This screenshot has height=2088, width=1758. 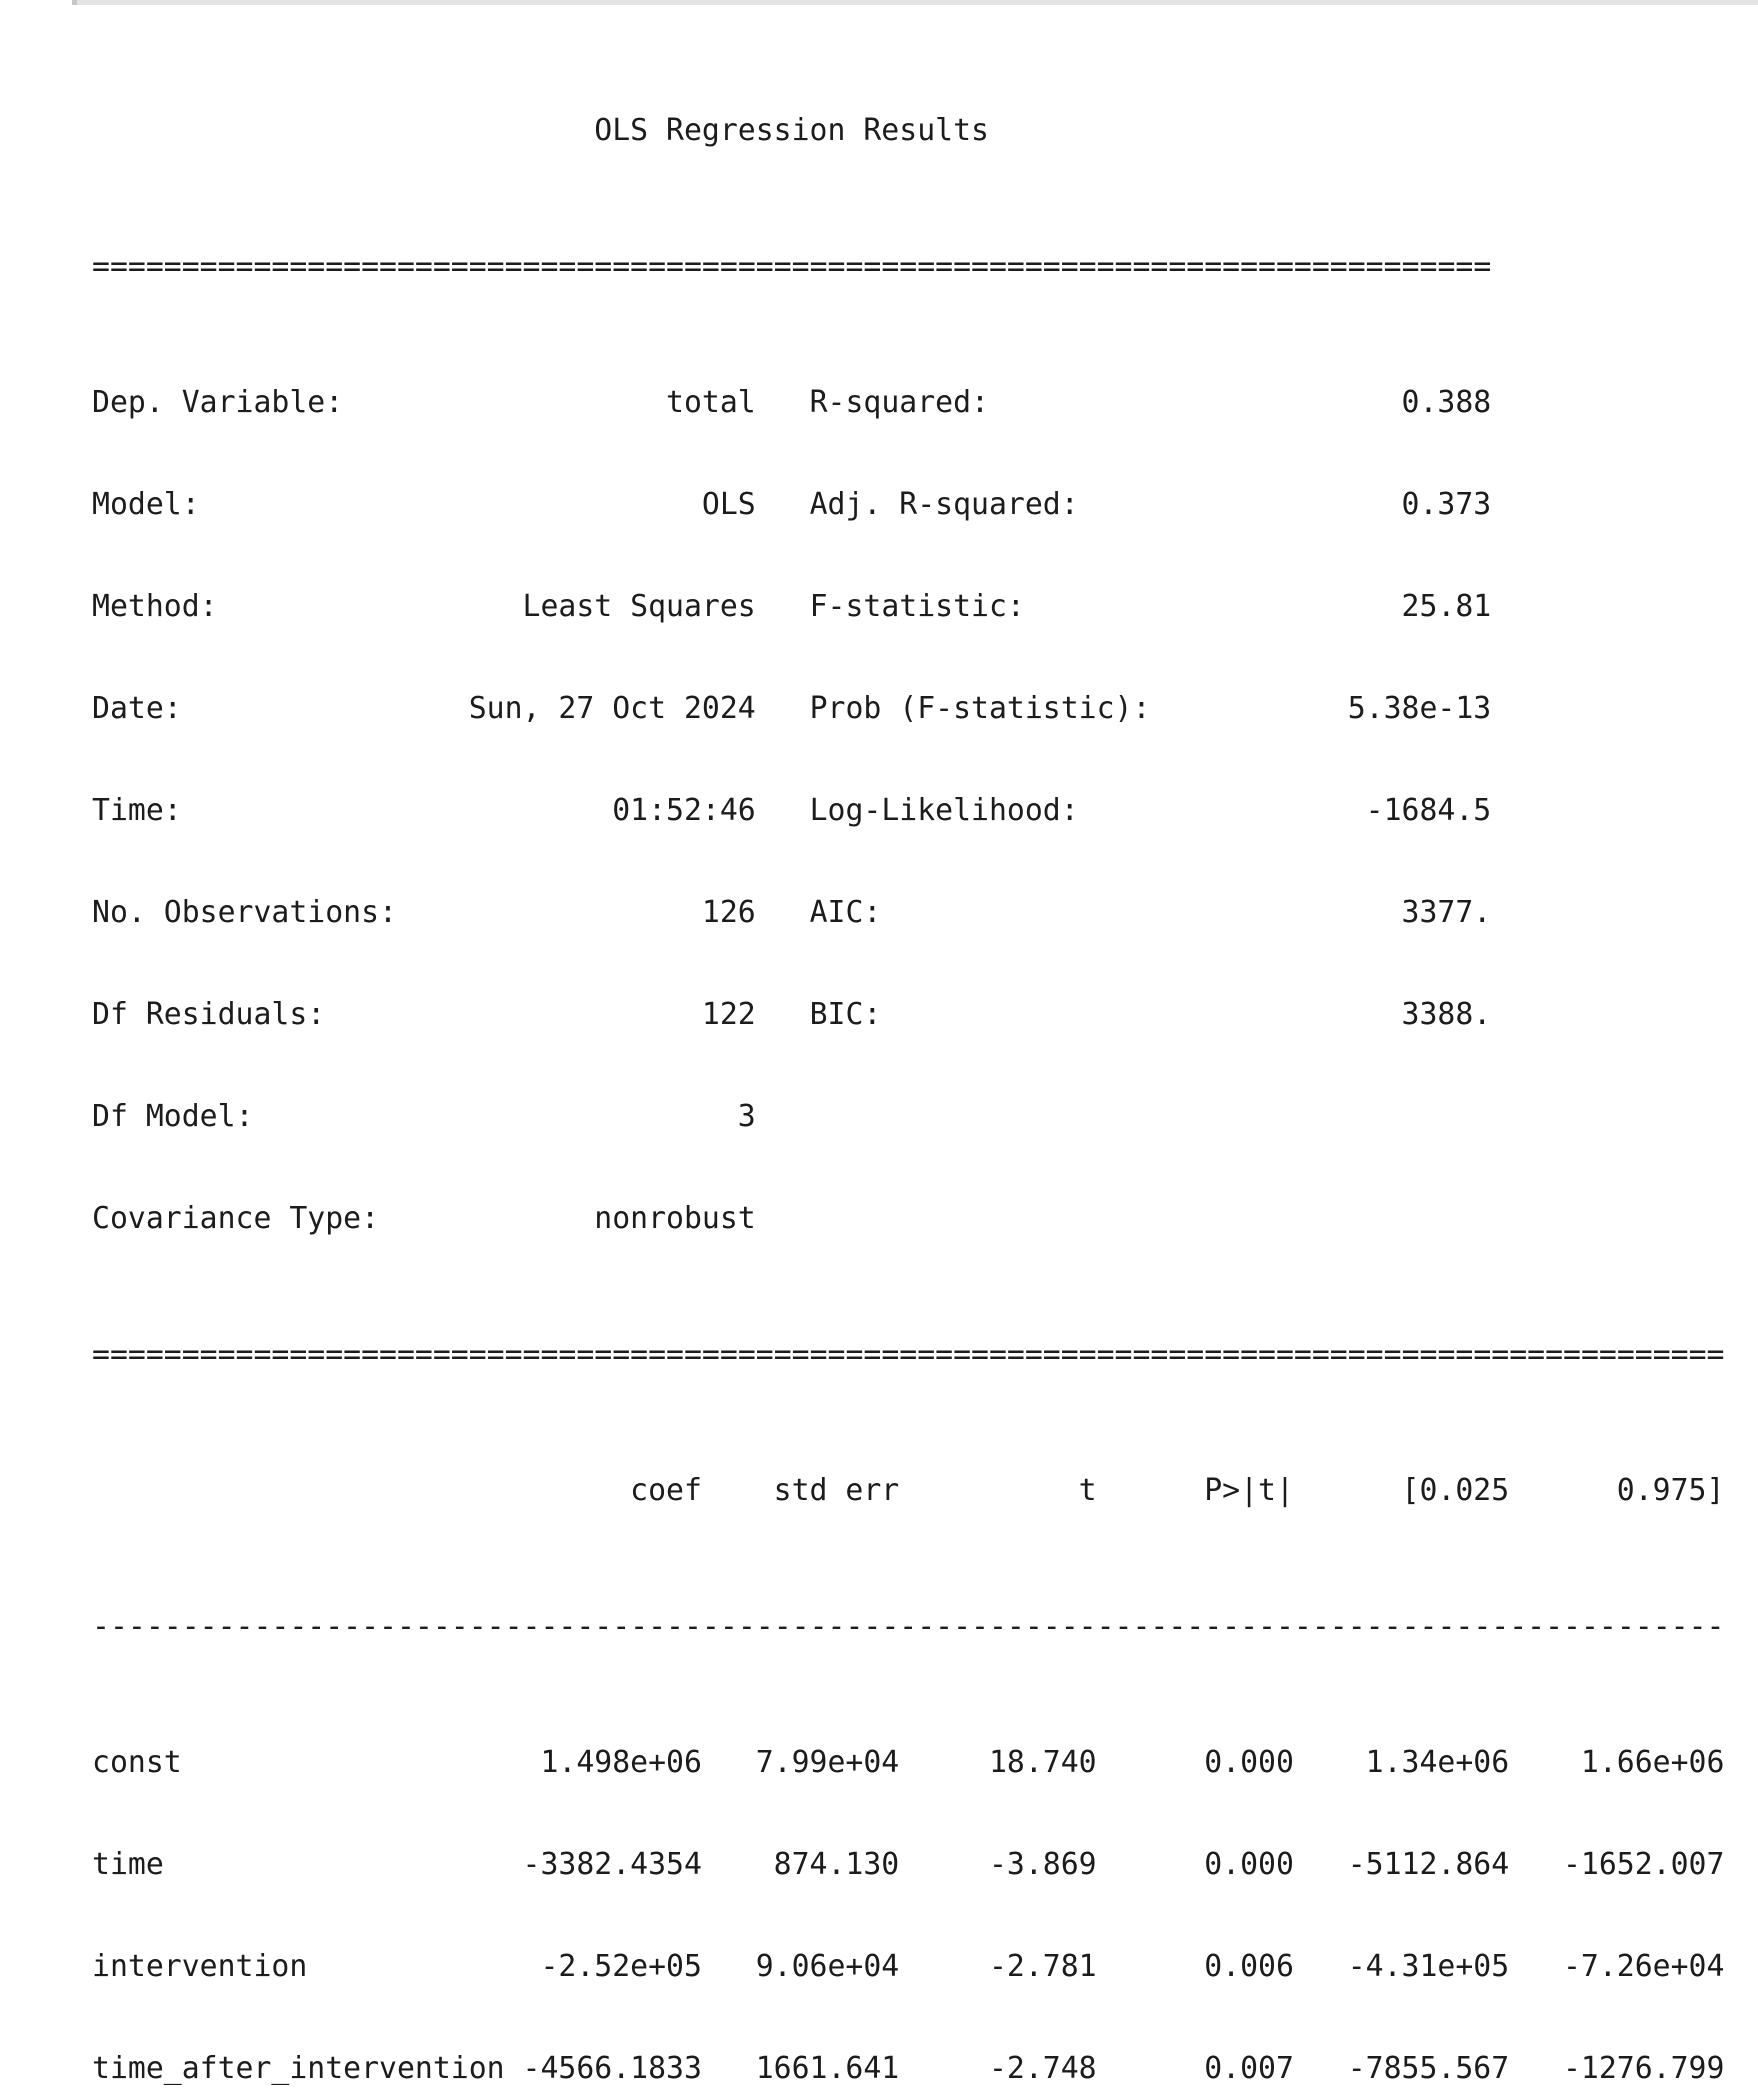 I want to click on ci-low-value: -4.31e+05, so click(x=1428, y=1966).